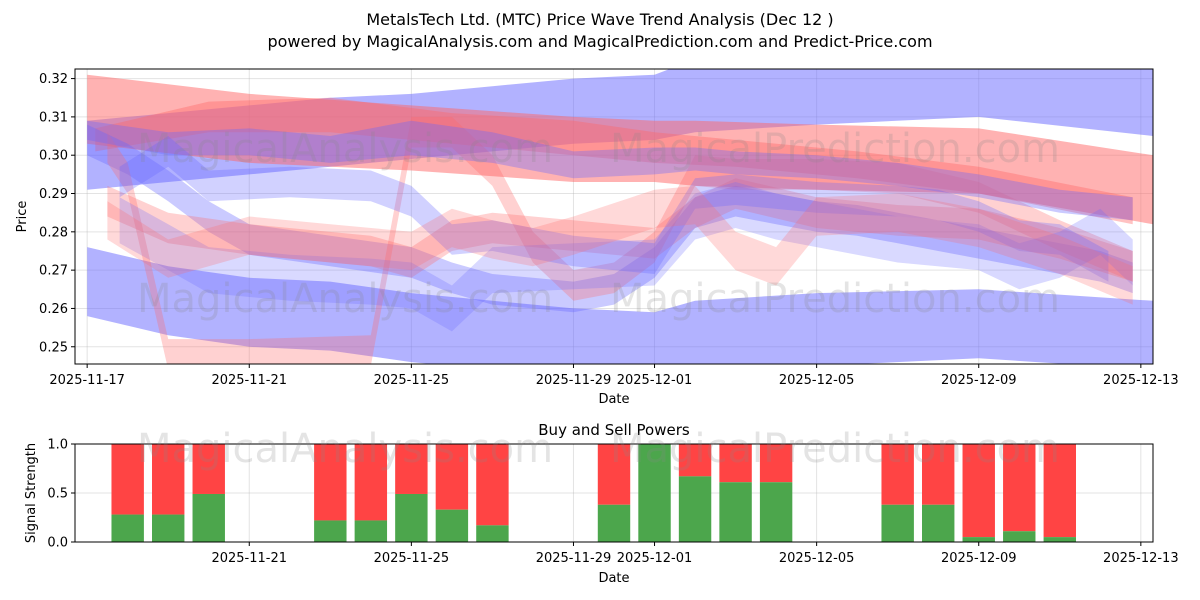 This screenshot has height=600, width=1200. I want to click on signal-xtick-label: 2025-11-21, so click(249, 558).